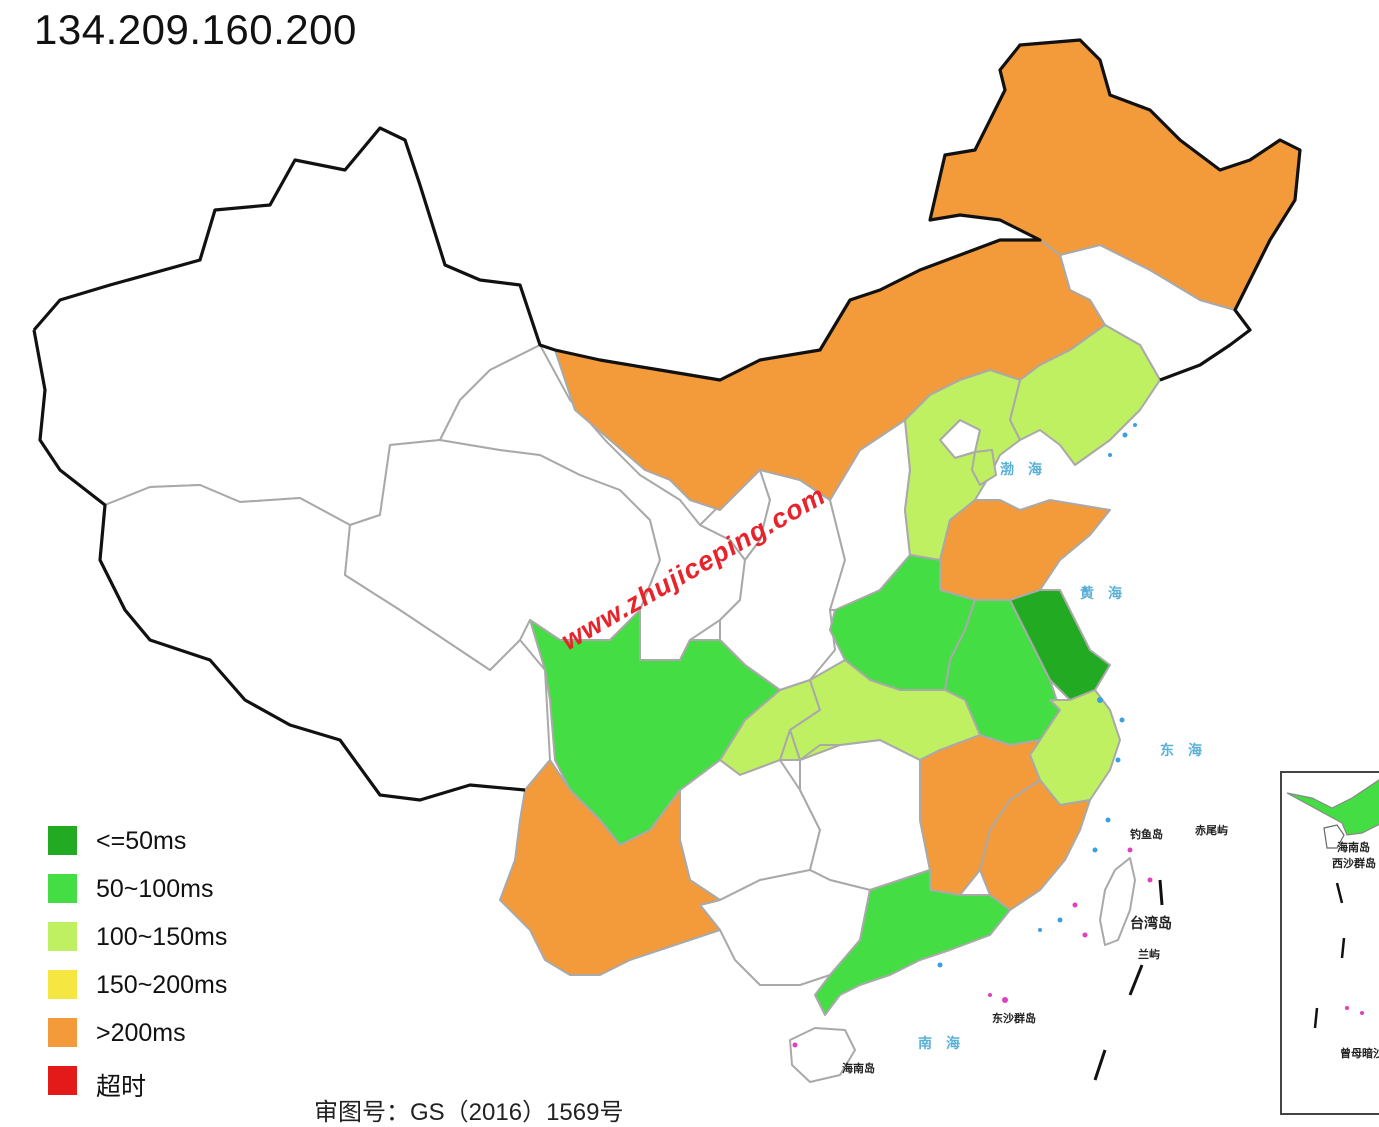 The height and width of the screenshot is (1127, 1379). What do you see at coordinates (858, 1068) in the screenshot?
I see `label-hainan: 海南岛` at bounding box center [858, 1068].